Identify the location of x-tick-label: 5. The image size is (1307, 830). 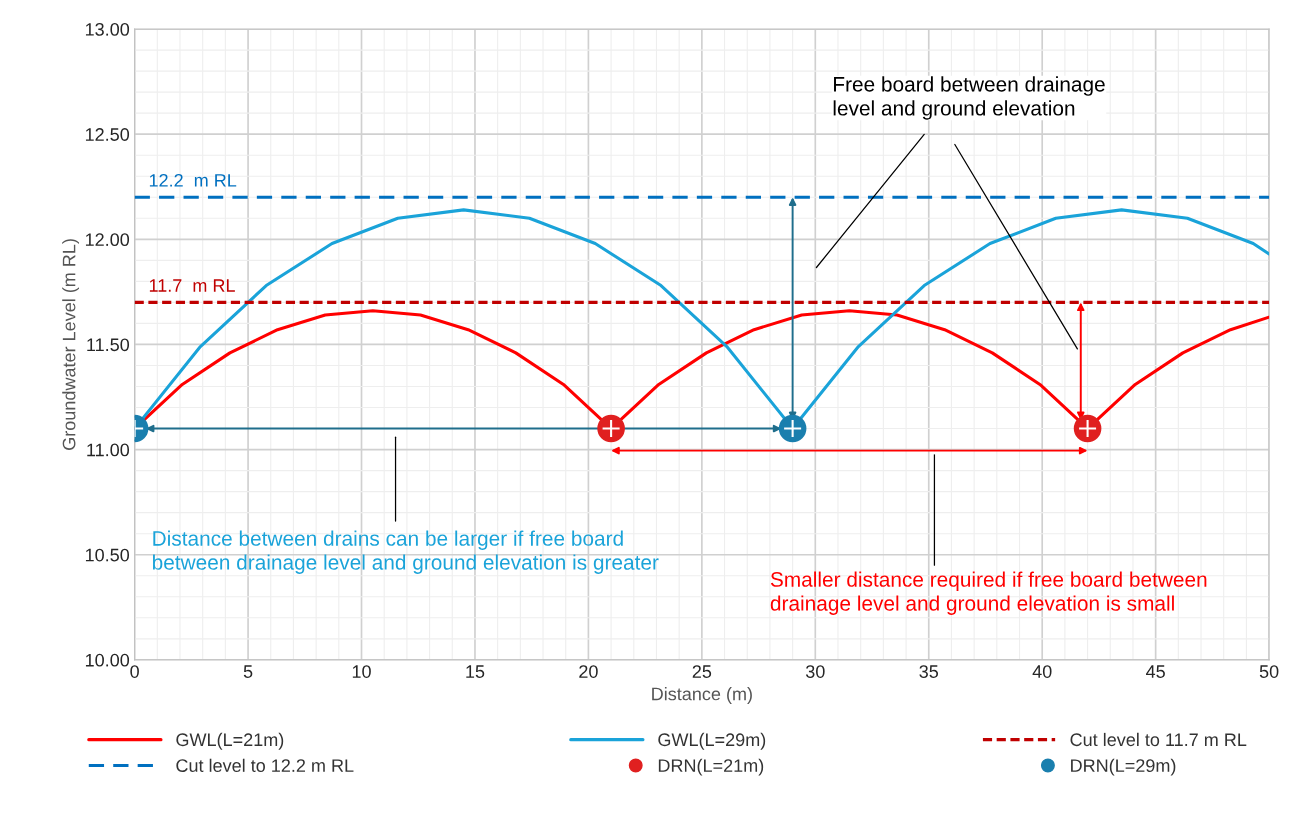
(248, 671).